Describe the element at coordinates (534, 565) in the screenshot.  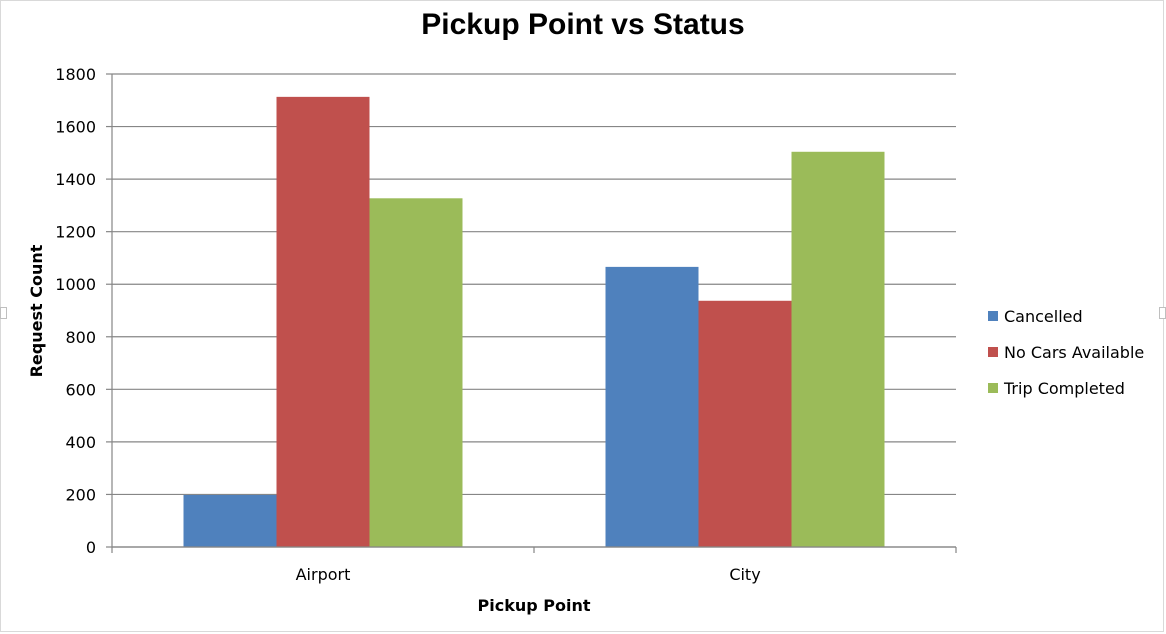
I see `x-axis-ticks: Airport City` at that location.